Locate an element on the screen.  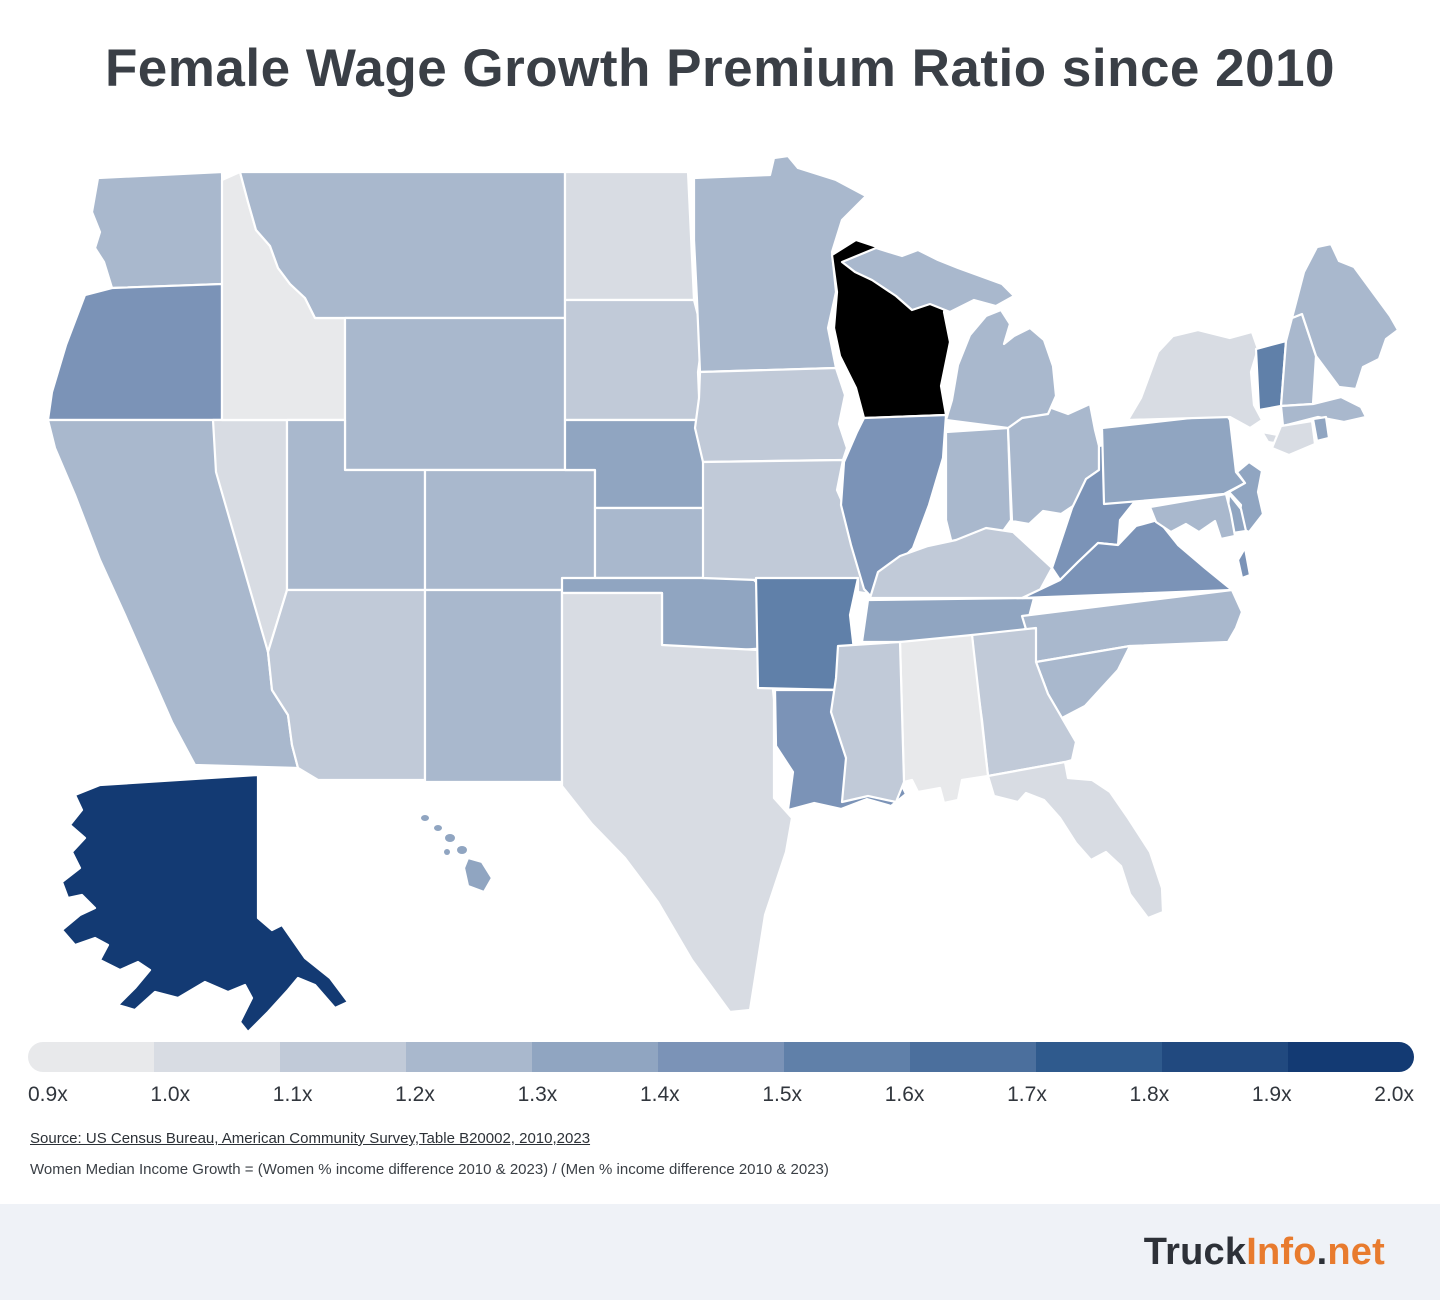
state-new-jersey is located at coordinates (1246, 497).